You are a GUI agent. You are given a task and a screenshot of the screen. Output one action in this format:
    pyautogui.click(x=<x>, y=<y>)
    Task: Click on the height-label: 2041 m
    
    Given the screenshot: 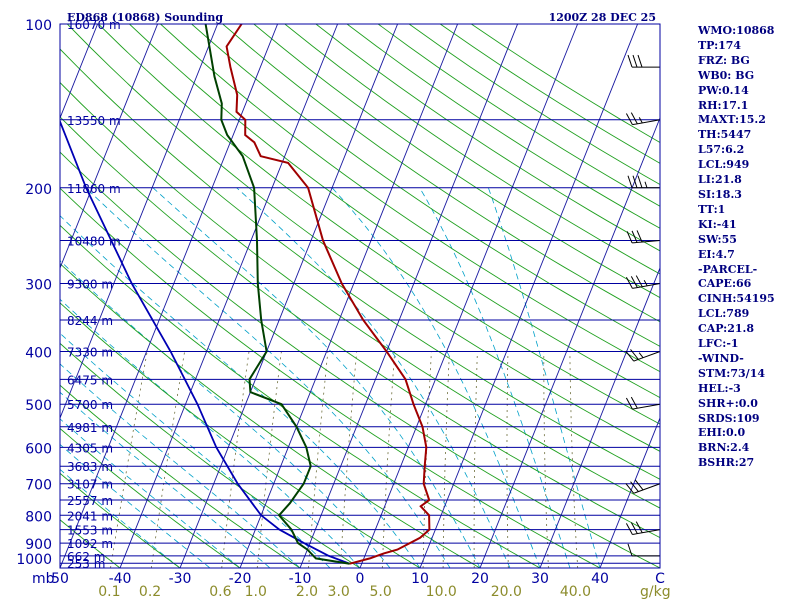 What is the action you would take?
    pyautogui.click(x=90, y=516)
    